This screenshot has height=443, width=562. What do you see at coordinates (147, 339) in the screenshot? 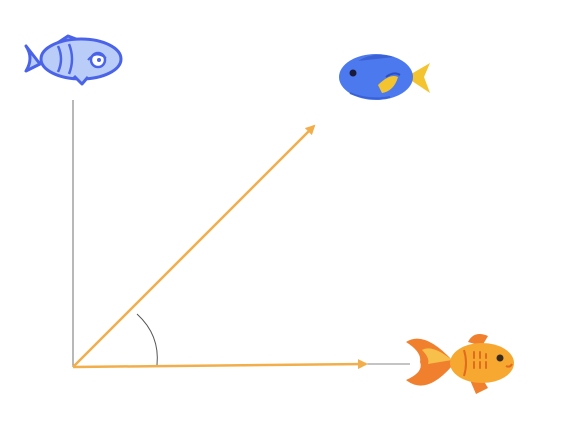
I see `angle-arc` at bounding box center [147, 339].